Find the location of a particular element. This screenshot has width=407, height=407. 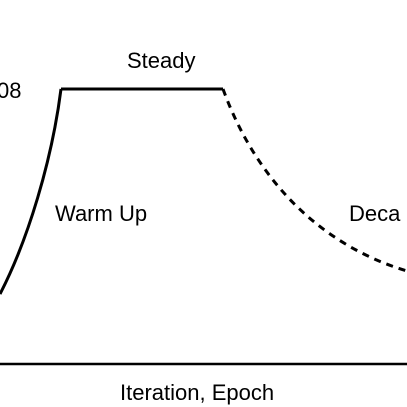

y-tick-label: 08 is located at coordinates (10, 90).